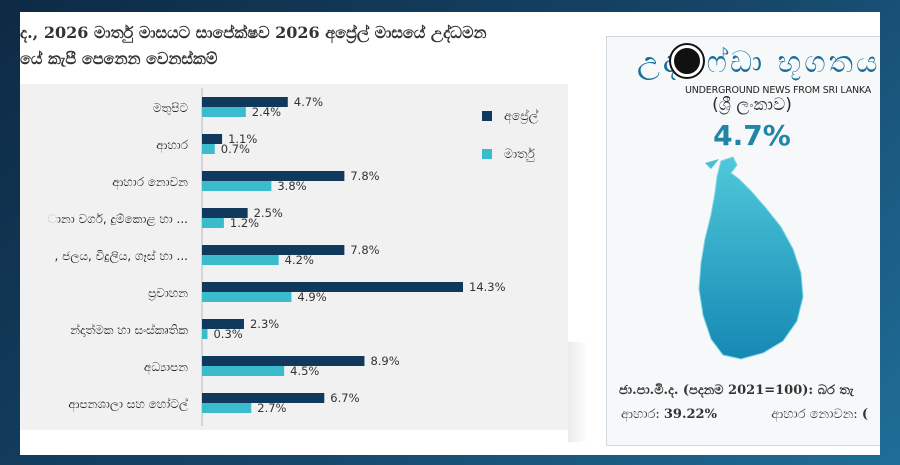 The height and width of the screenshot is (465, 900). Describe the element at coordinates (578, 392) in the screenshot. I see `chart-shadow` at that location.